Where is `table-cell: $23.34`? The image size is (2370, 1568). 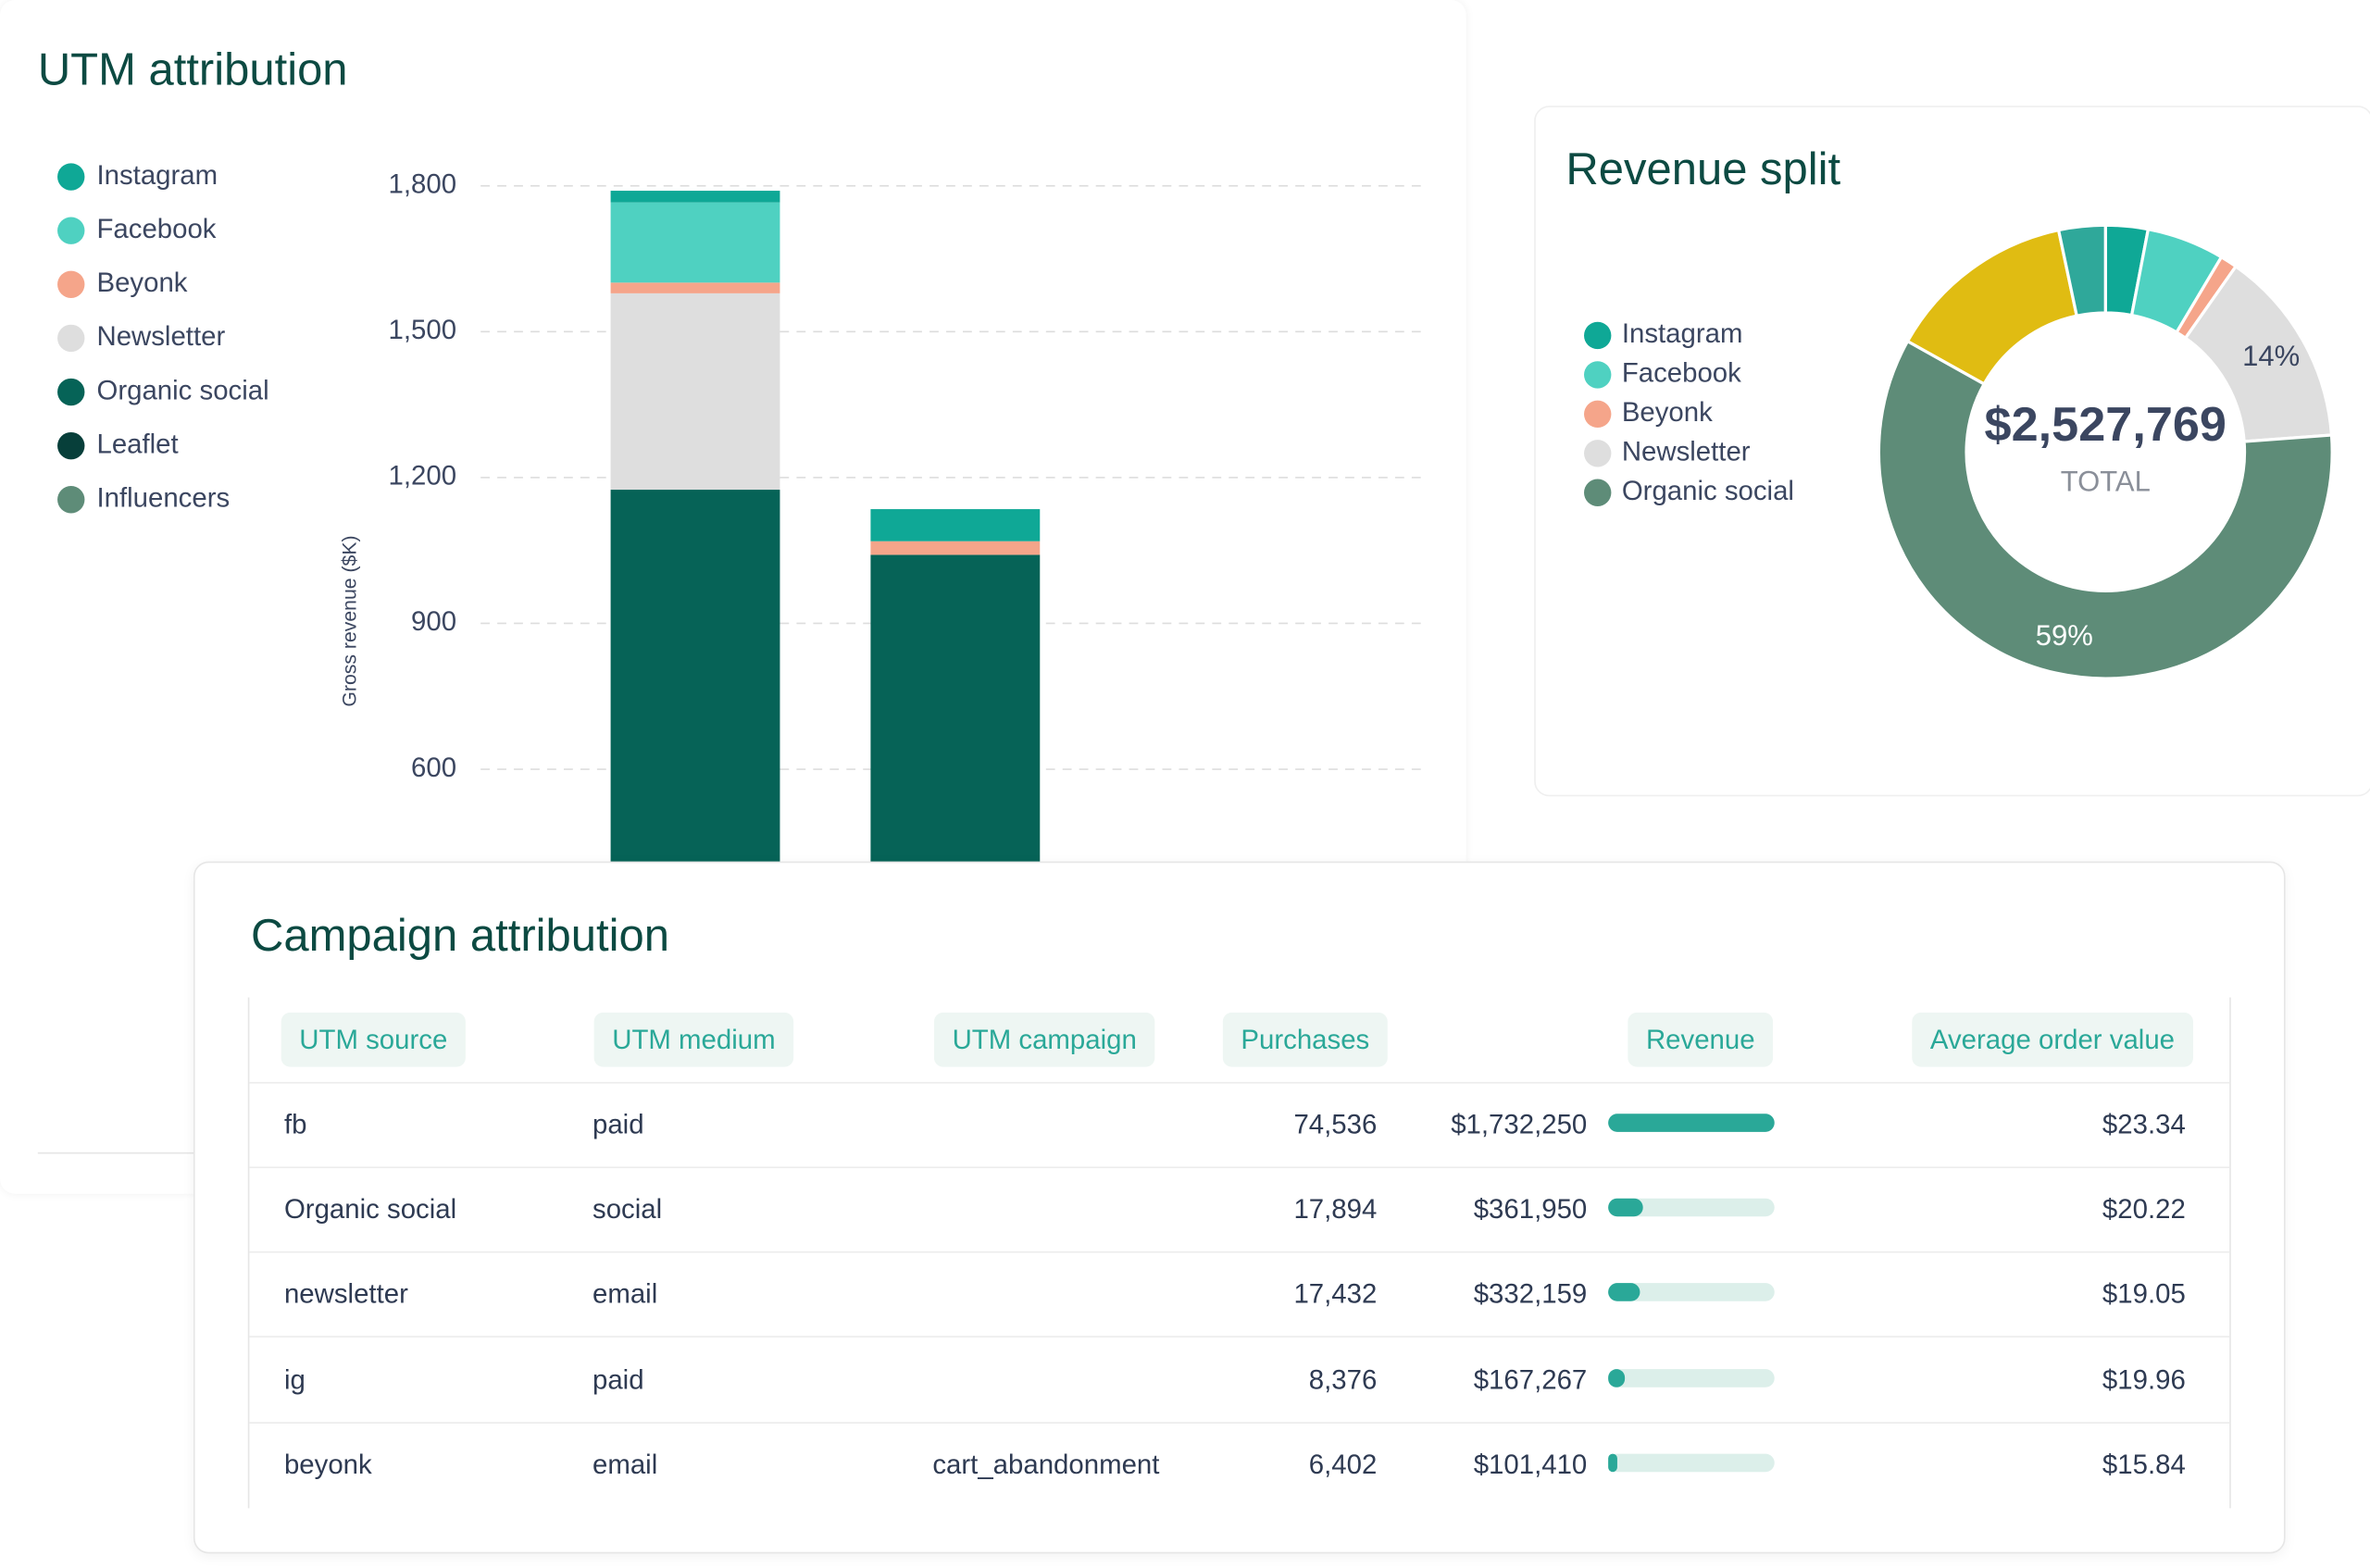
table-cell: $23.34 is located at coordinates (2144, 1124).